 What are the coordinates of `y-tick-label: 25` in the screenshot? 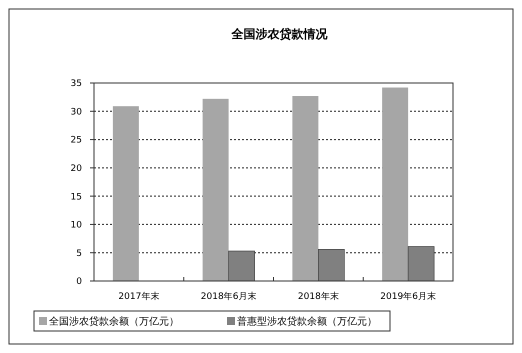 It's located at (76, 141).